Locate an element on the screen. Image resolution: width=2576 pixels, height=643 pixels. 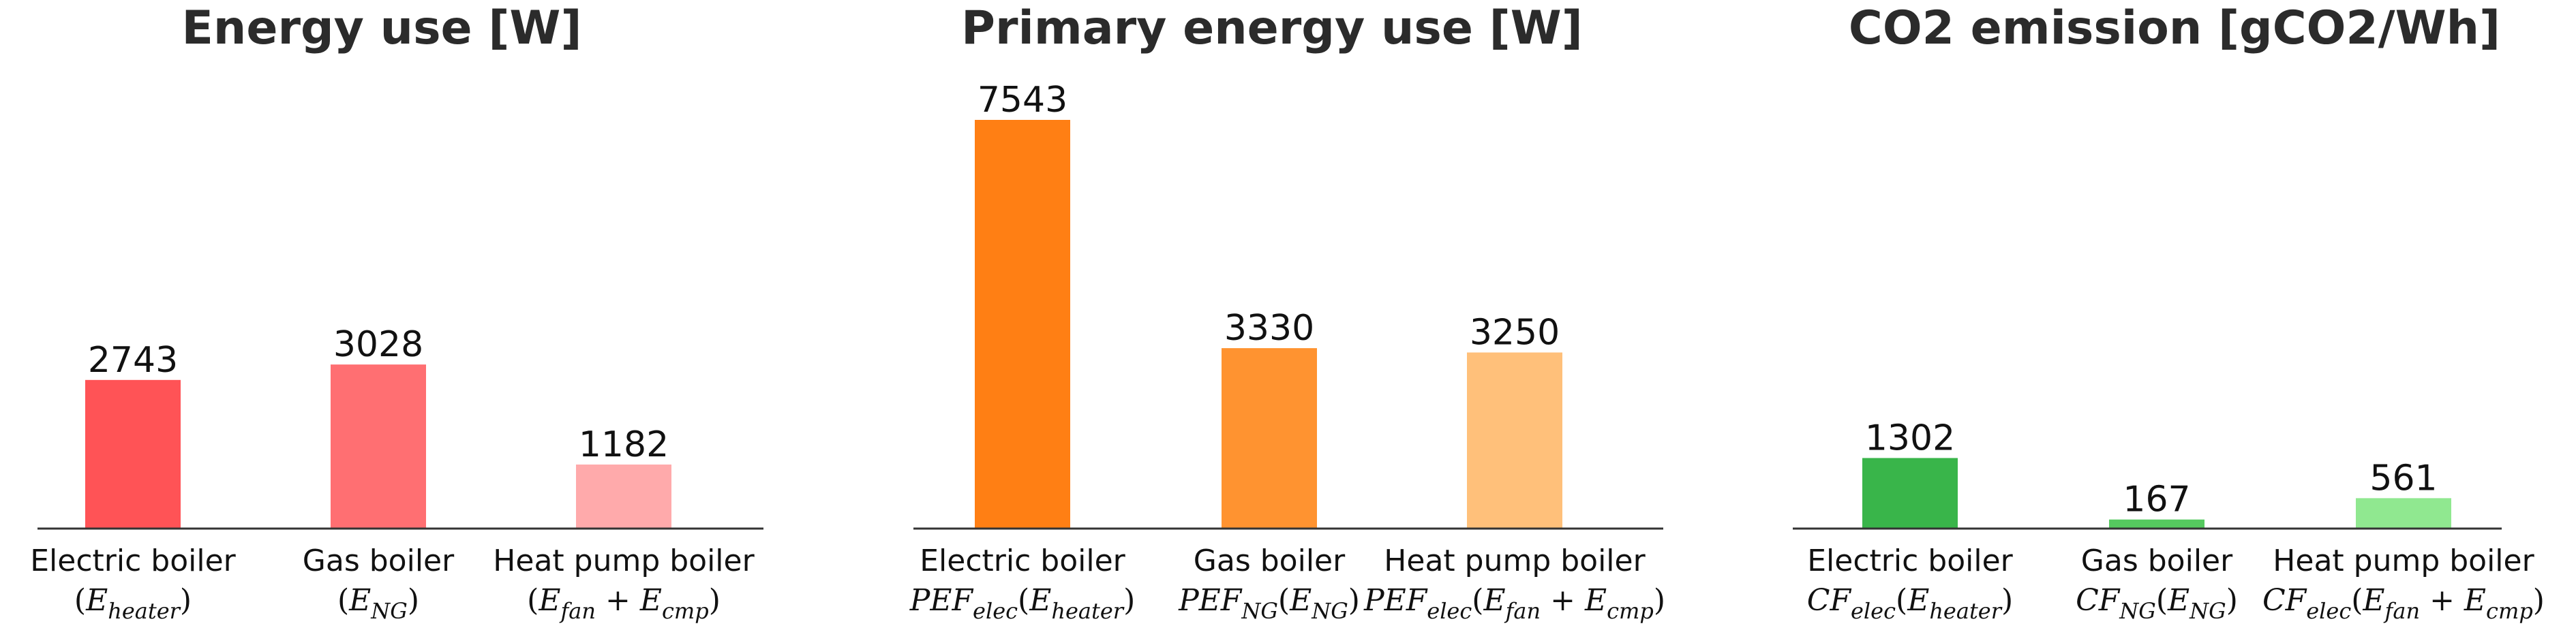
data-label: 2743 is located at coordinates (133, 361).